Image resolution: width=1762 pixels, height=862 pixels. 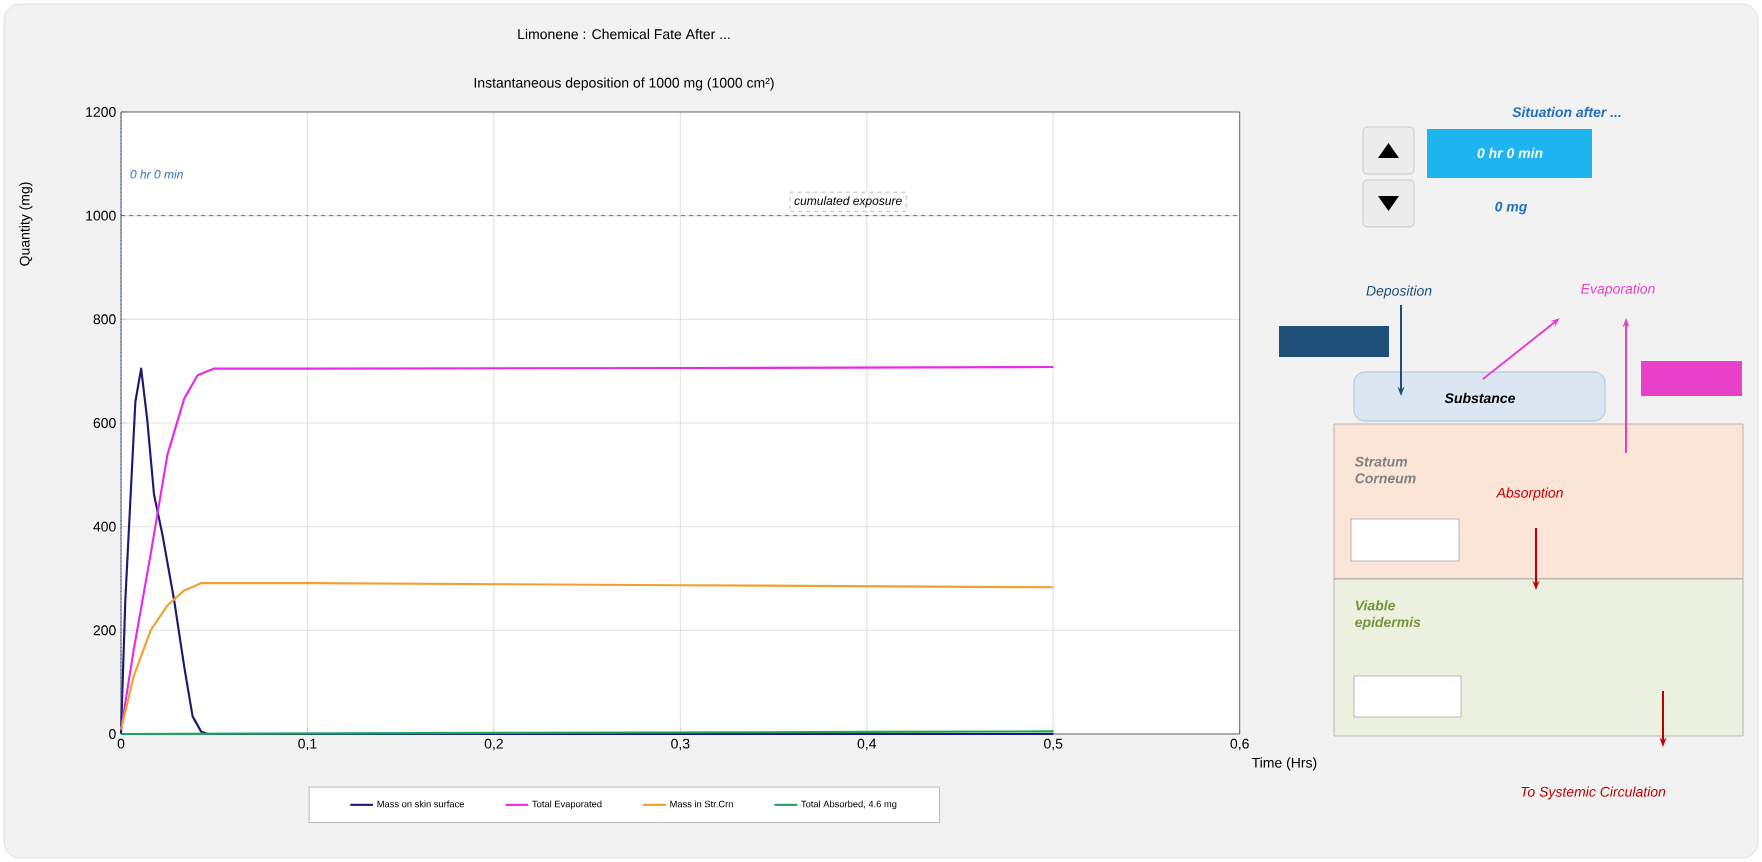 I want to click on chart-subtitle: Instantaneous deposition of 1000 mg (1000 cm²), so click(x=624, y=84).